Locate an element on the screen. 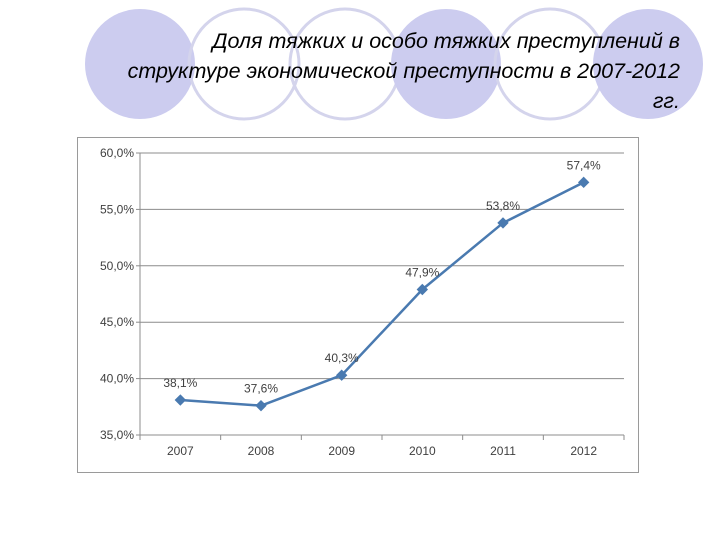 The image size is (720, 540). data-point-2007 is located at coordinates (180, 400).